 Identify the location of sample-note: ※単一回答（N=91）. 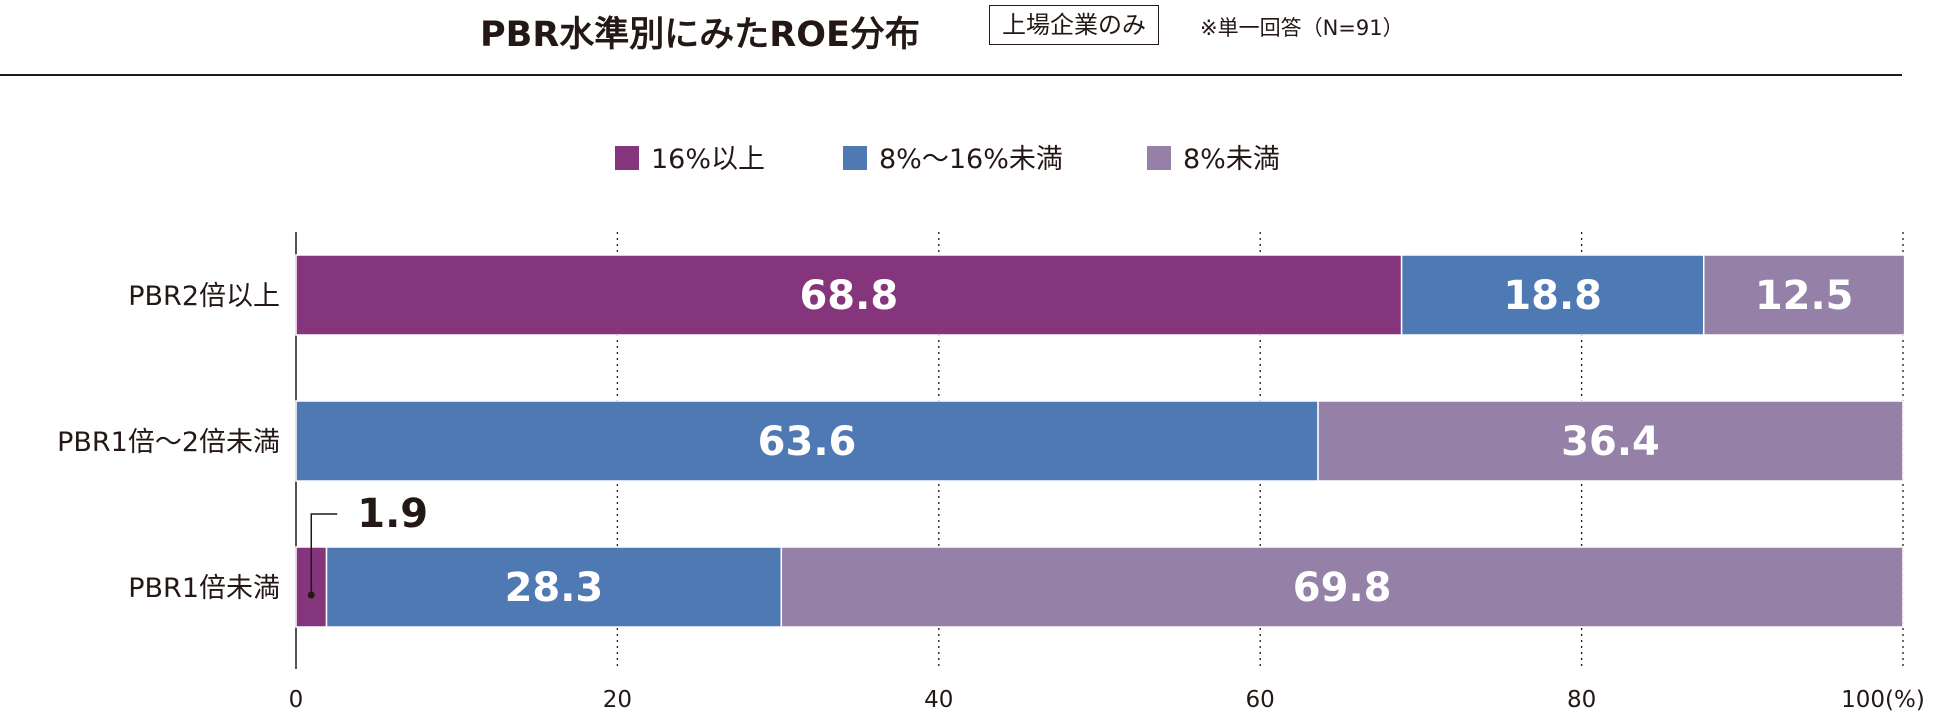
(1302, 28).